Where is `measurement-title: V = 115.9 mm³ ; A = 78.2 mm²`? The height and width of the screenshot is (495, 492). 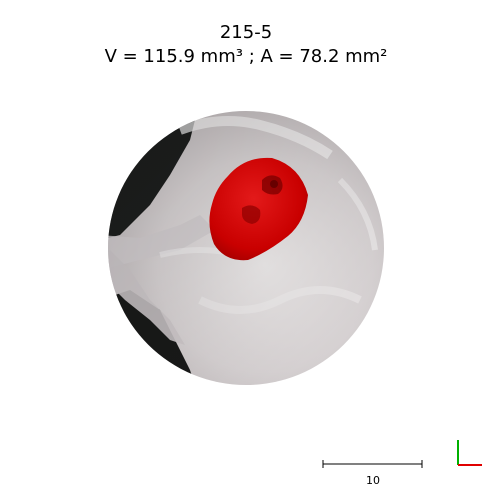 measurement-title: V = 115.9 mm³ ; A = 78.2 mm² is located at coordinates (246, 56).